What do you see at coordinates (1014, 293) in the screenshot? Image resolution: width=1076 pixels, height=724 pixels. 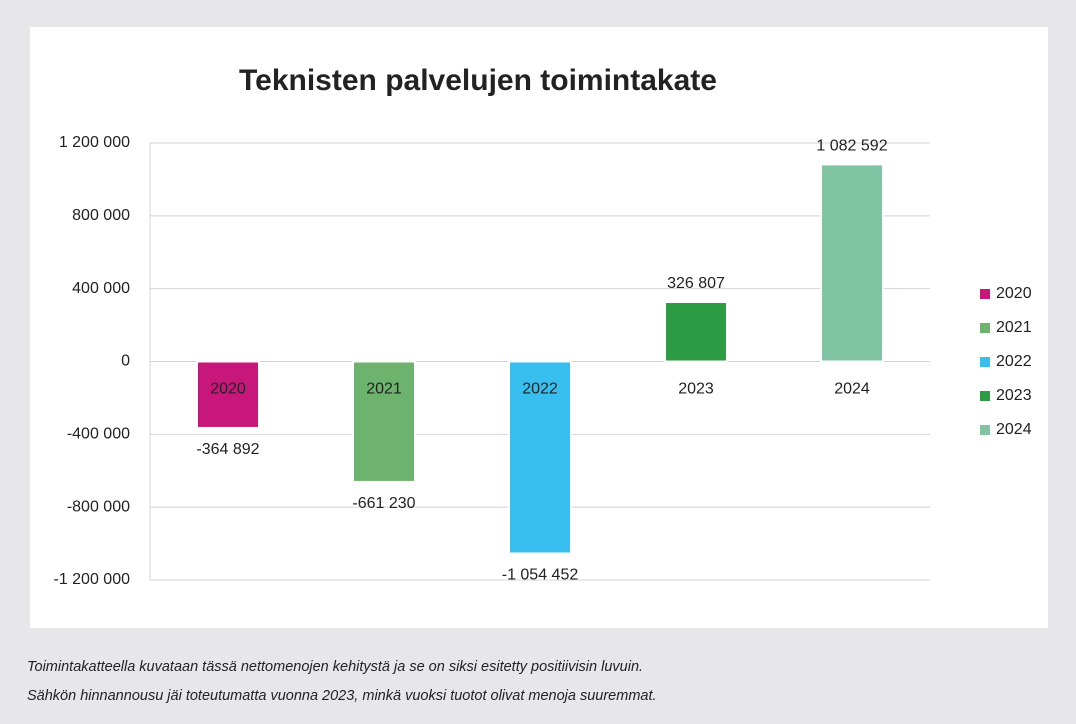 I see `legend-label: 2020` at bounding box center [1014, 293].